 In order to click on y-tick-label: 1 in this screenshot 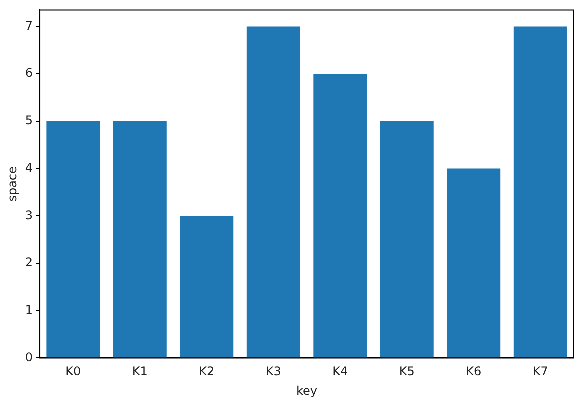, I will do `click(29, 309)`.